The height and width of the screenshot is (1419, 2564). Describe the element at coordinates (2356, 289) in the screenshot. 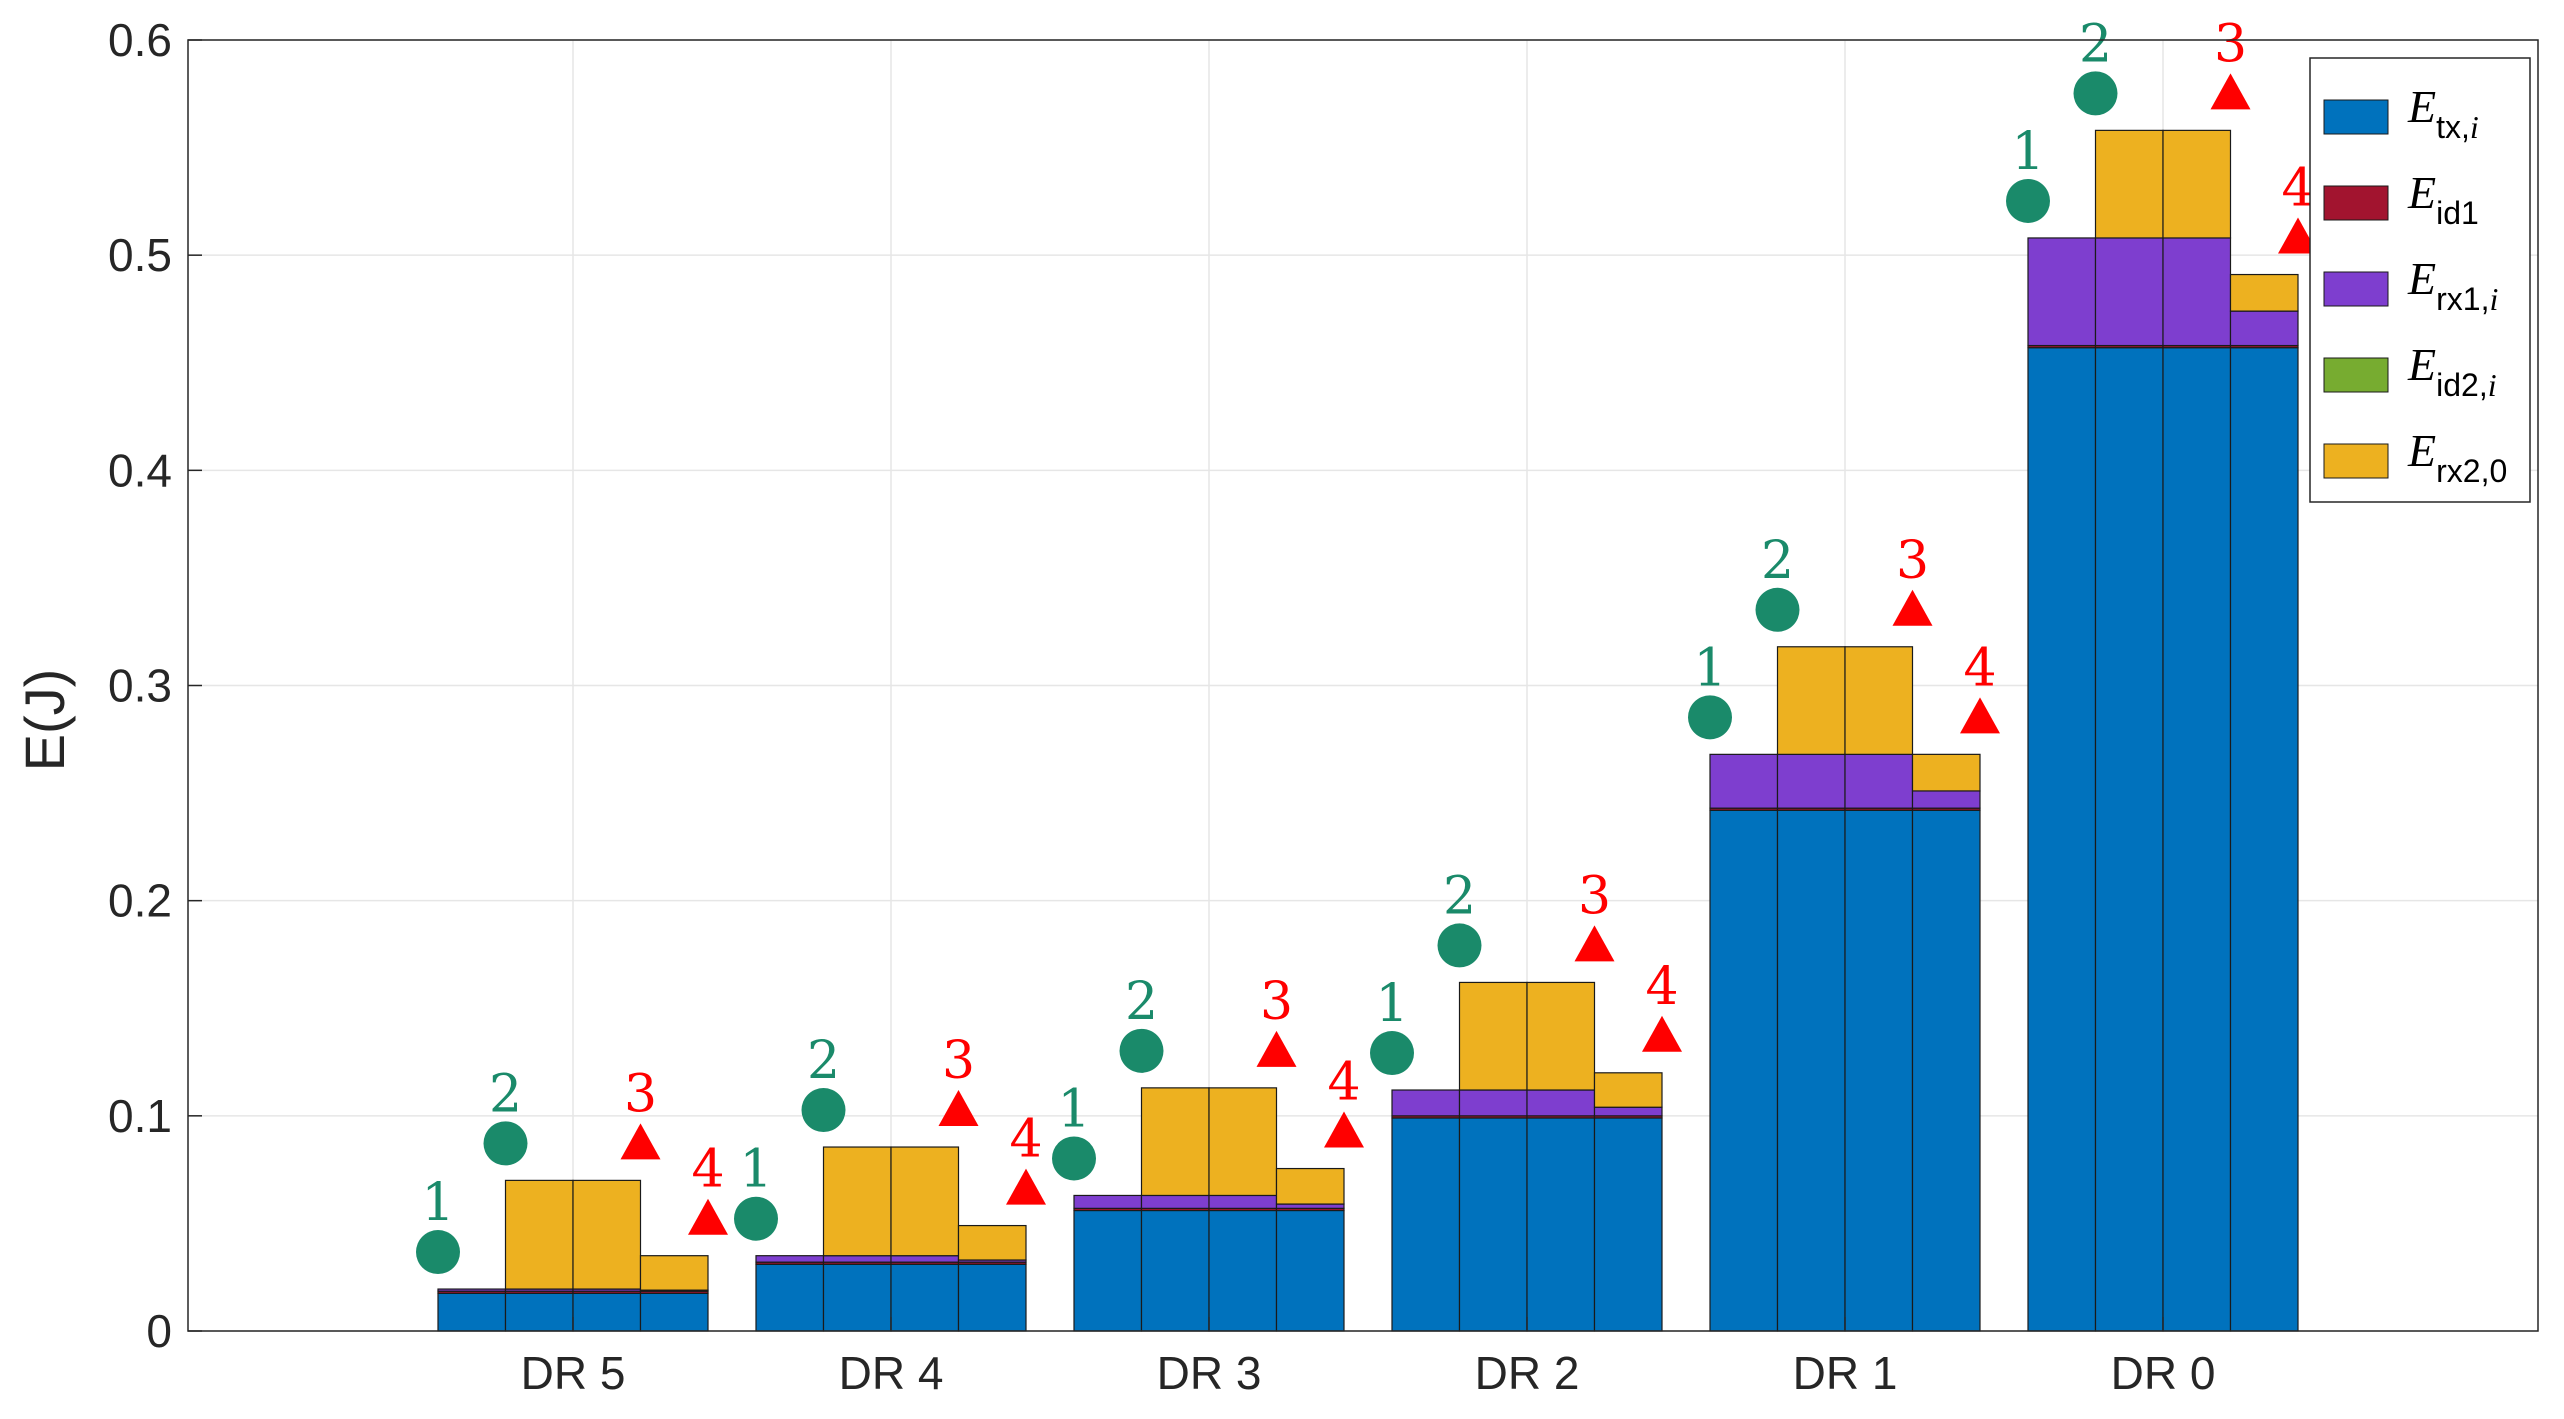

I see `legend-swatch-rx1` at that location.